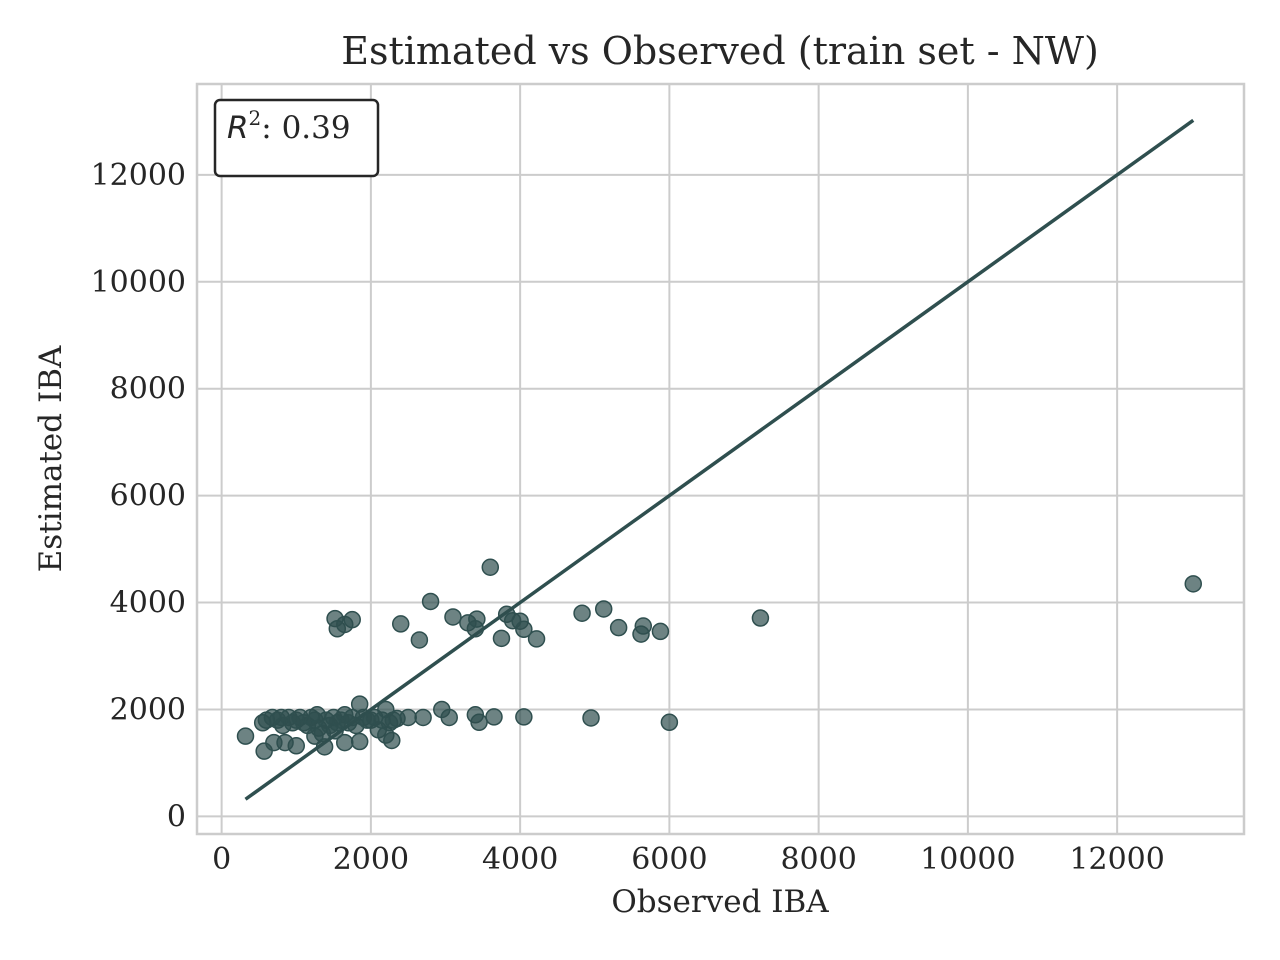 The height and width of the screenshot is (960, 1280). I want to click on y-tick-label: 4000, so click(148, 603).